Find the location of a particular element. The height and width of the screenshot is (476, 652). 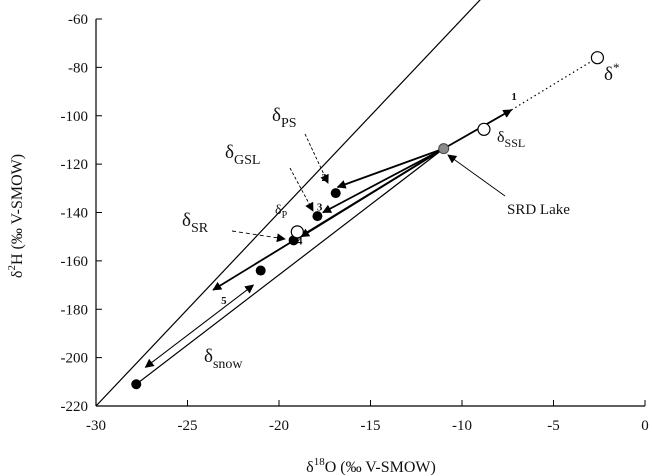

x-axis-ticks: -30 -25 -20 -15 -10 -5 0 is located at coordinates (367, 417).